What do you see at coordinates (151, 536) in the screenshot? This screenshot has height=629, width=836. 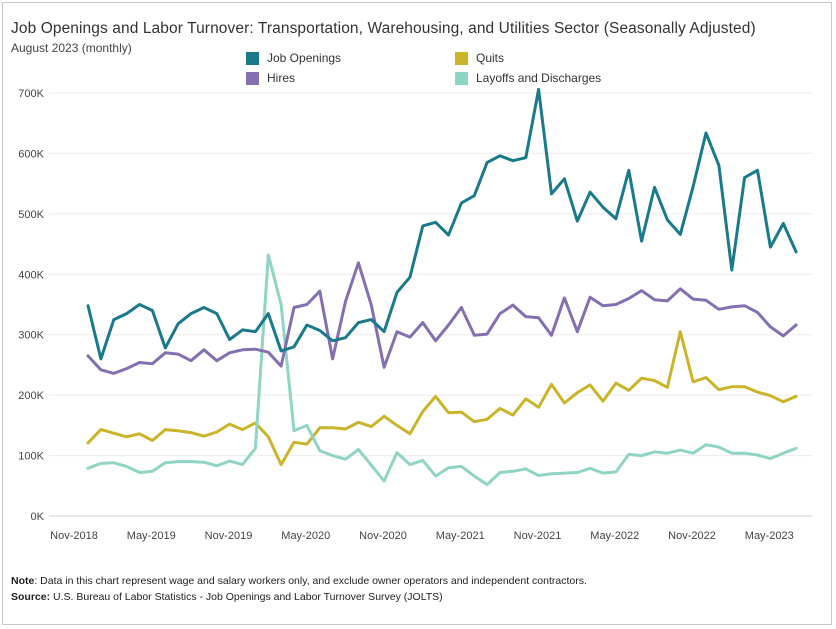 I see `x-tick-label: May-2019` at bounding box center [151, 536].